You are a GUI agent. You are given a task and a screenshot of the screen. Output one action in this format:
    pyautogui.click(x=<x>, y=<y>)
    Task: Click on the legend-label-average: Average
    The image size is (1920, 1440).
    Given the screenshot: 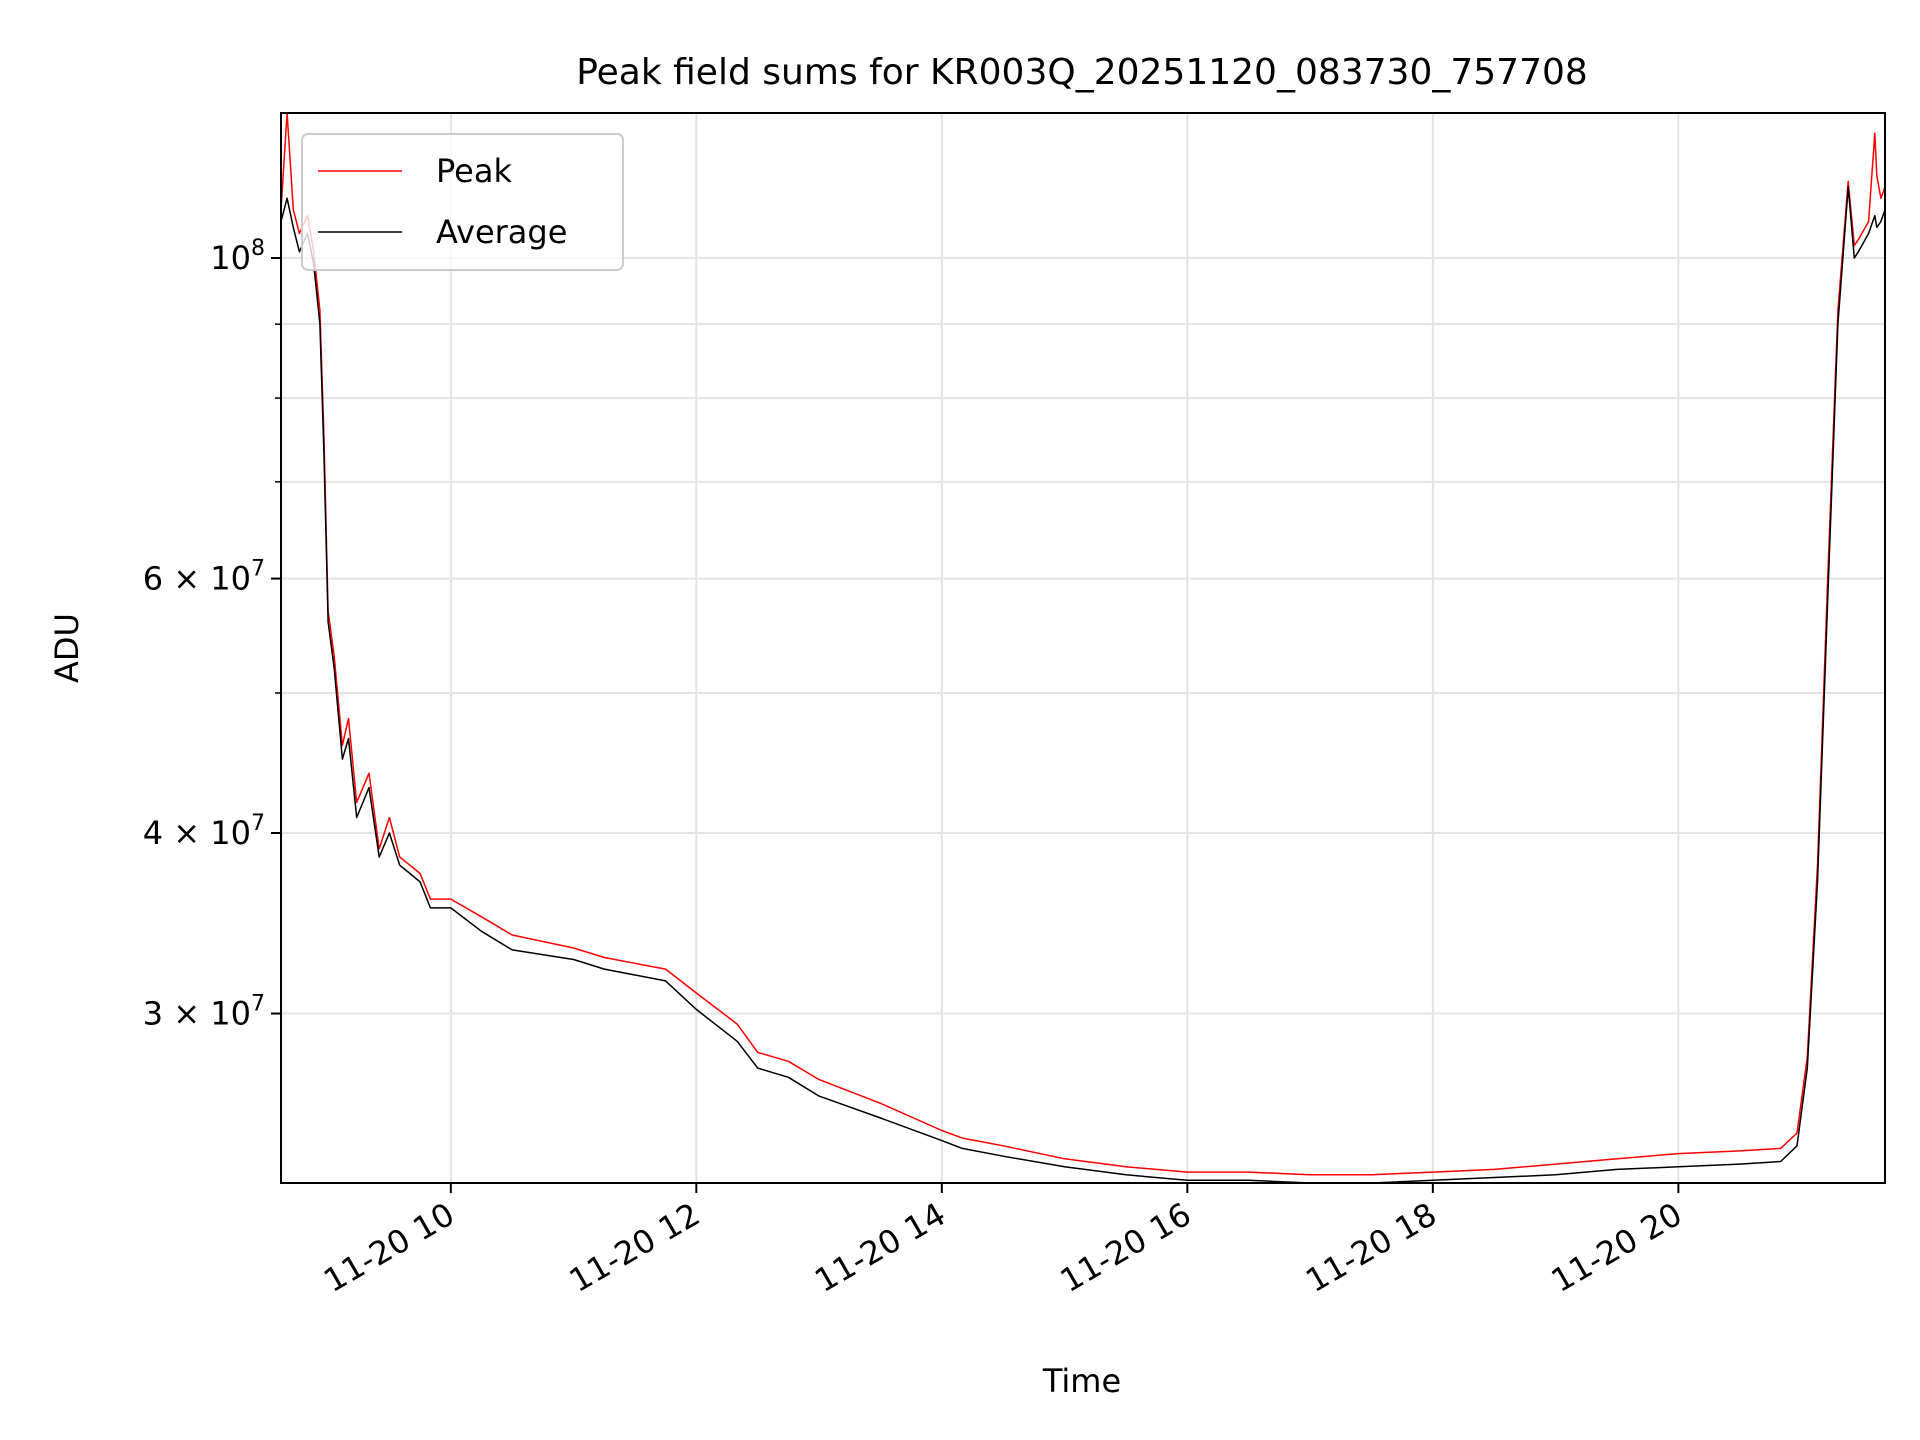 What is the action you would take?
    pyautogui.click(x=501, y=232)
    